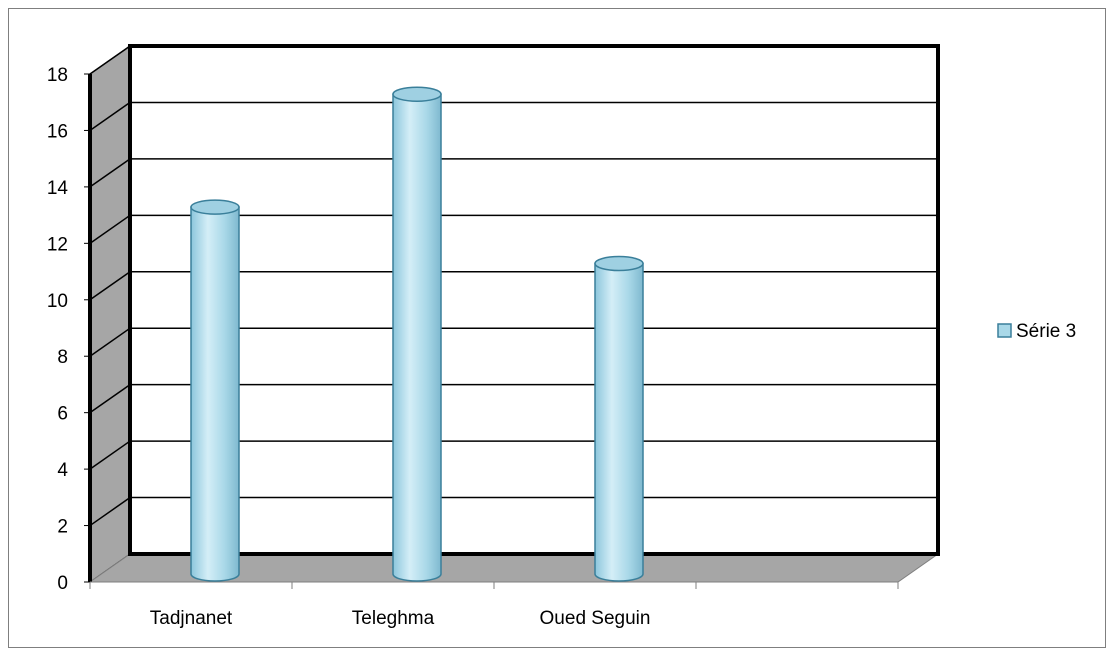 The height and width of the screenshot is (652, 1110). I want to click on y-tick-label: 4, so click(62, 470).